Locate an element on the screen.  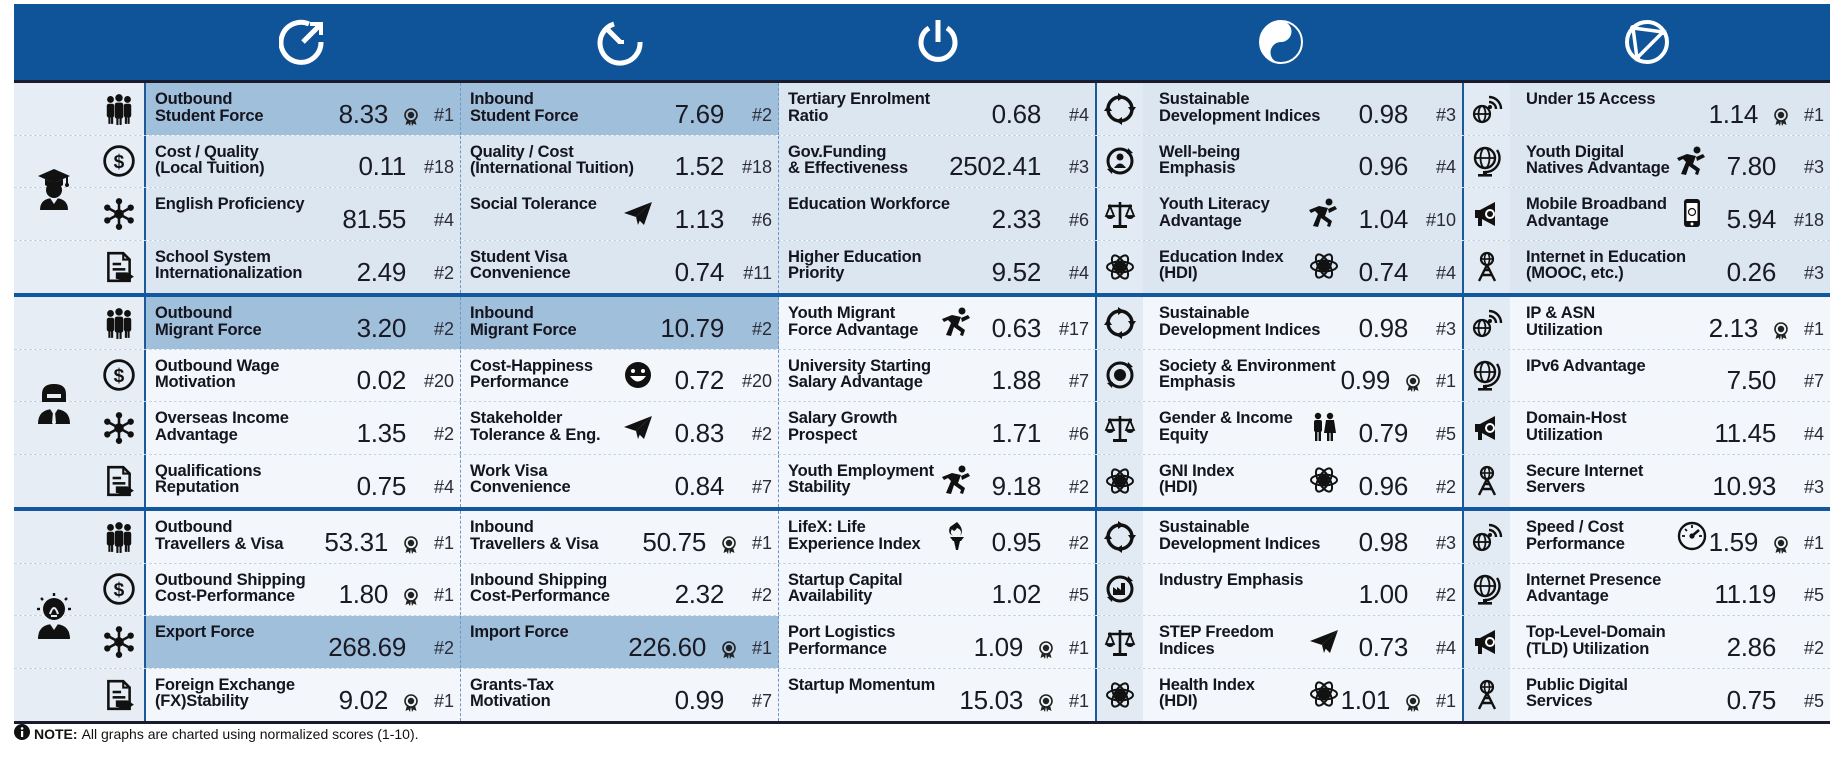
metric-label-line: Work Visa is located at coordinates (509, 470).